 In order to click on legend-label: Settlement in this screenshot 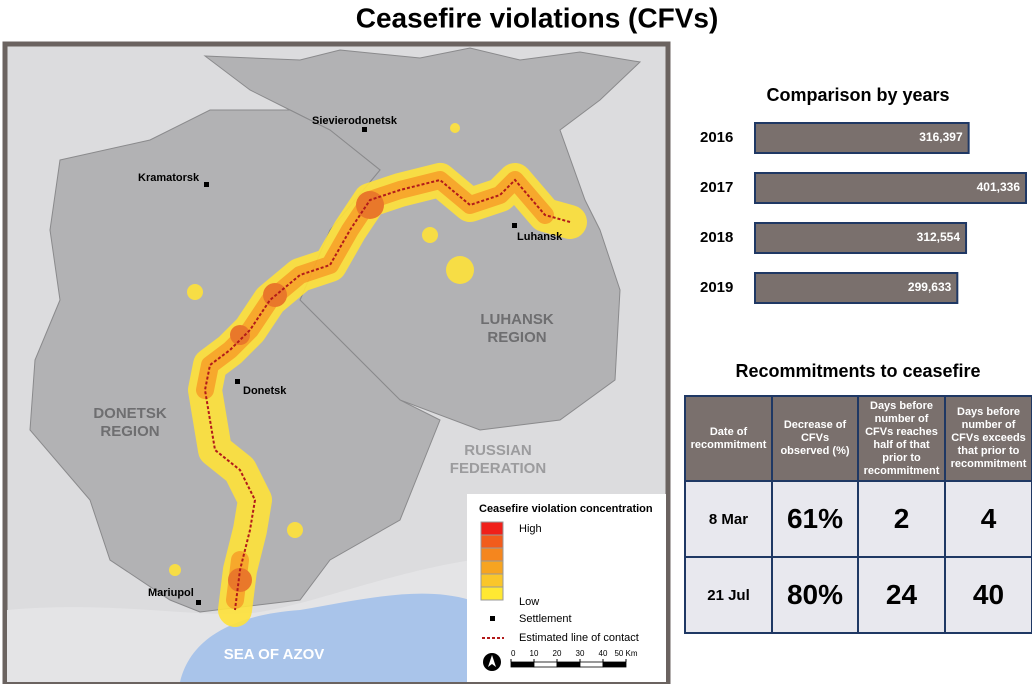, I will do `click(545, 619)`.